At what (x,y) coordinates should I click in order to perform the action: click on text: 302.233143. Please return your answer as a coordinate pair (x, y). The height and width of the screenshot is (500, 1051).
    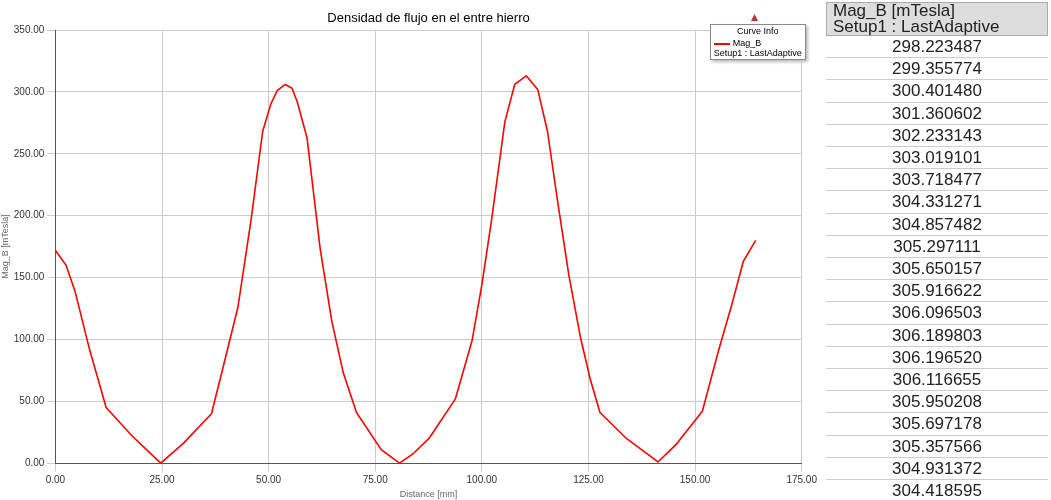
    Looking at the image, I should click on (937, 136).